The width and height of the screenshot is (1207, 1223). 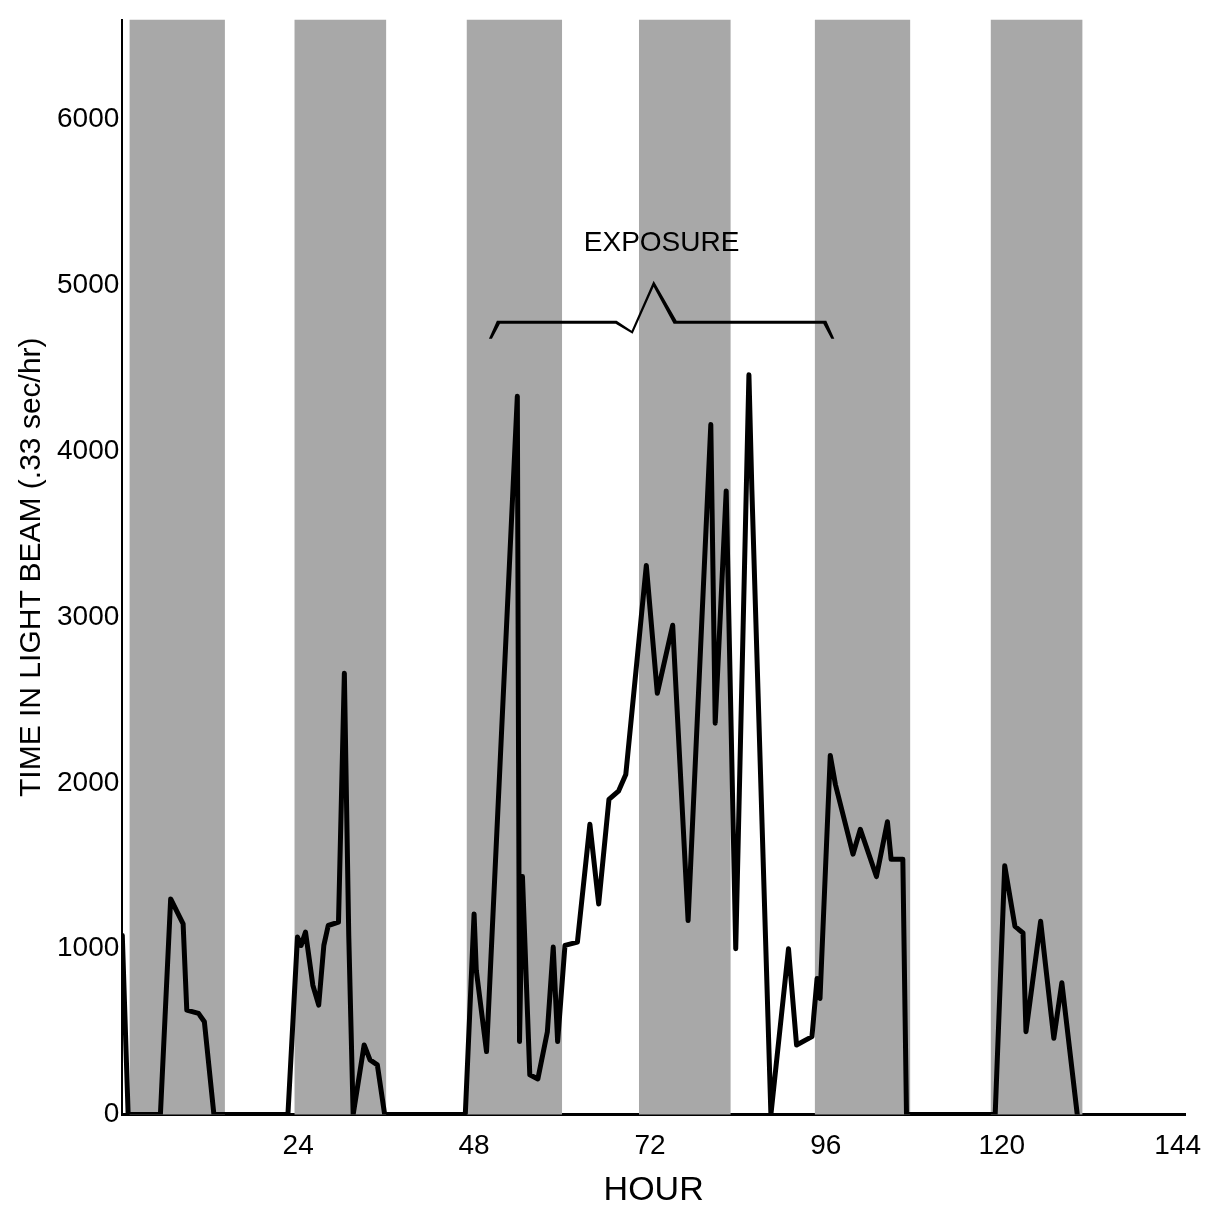 What do you see at coordinates (88, 615) in the screenshot?
I see `y-tick-label: 3000` at bounding box center [88, 615].